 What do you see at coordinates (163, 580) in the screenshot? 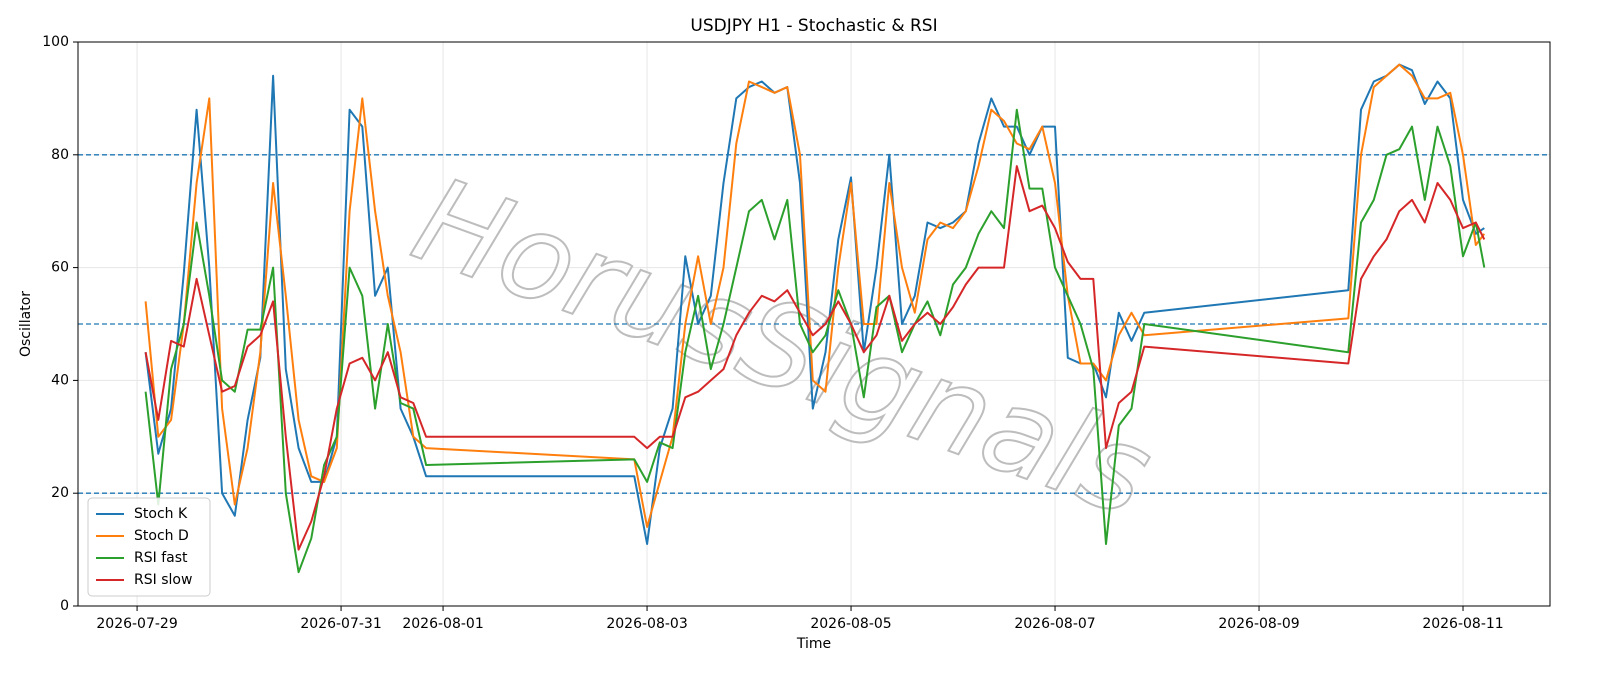
I see `legend-label: RSI slow` at bounding box center [163, 580].